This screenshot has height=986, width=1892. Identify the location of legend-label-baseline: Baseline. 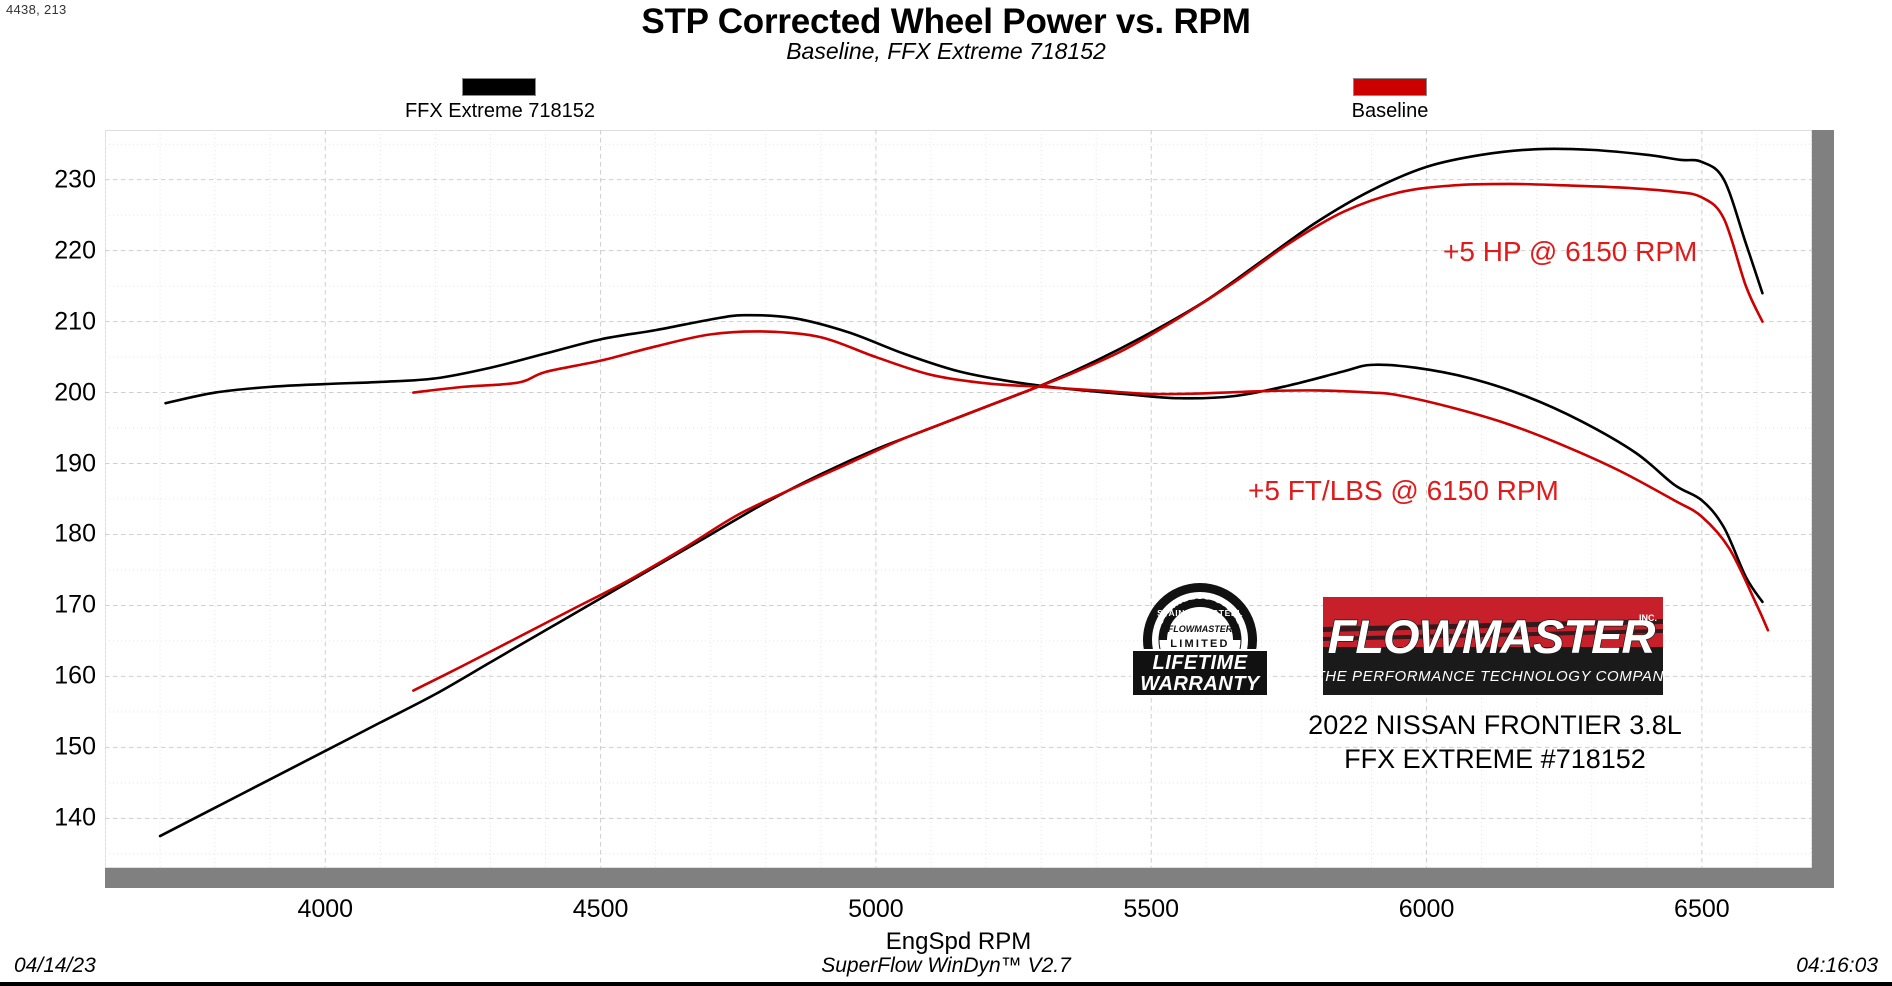
(1390, 111).